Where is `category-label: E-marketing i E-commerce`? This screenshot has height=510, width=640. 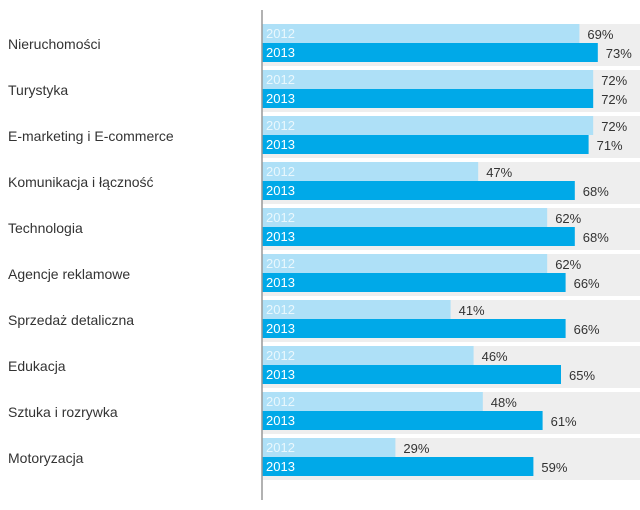
category-label: E-marketing i E-commerce is located at coordinates (91, 136).